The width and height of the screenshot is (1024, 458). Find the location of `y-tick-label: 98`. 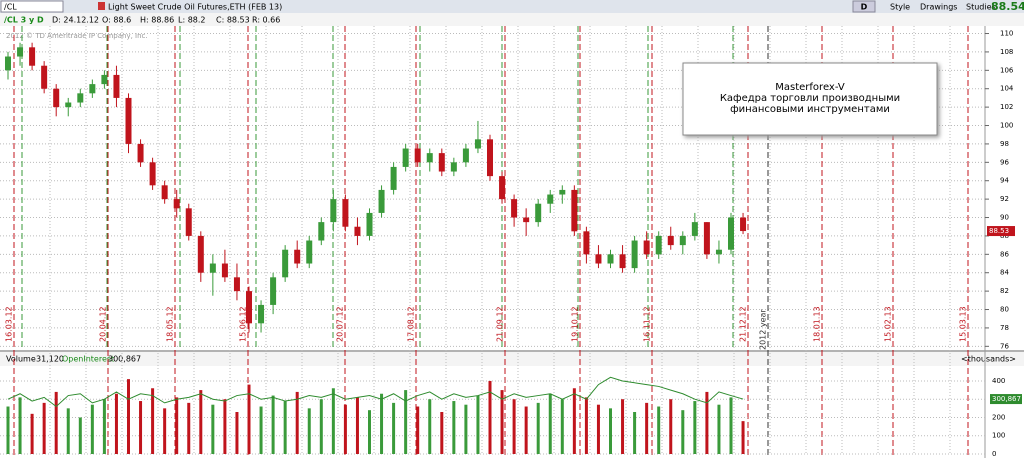

y-tick-label: 98 is located at coordinates (1004, 144).